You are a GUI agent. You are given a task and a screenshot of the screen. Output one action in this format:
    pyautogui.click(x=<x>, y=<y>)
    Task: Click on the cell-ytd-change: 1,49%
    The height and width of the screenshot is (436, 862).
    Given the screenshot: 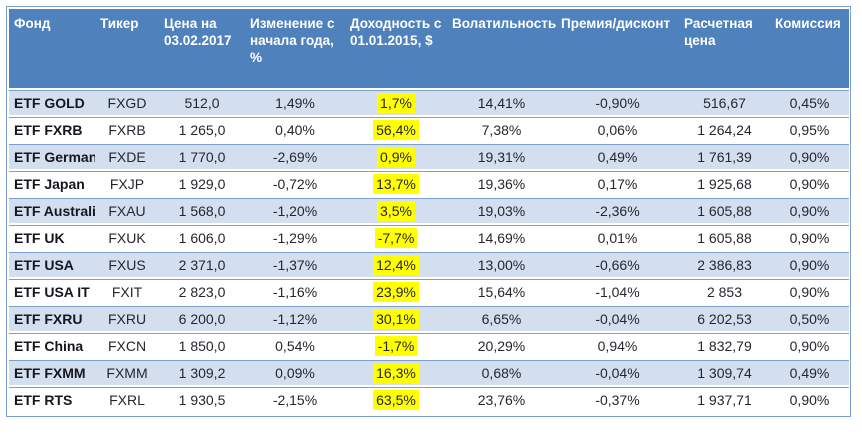 What is the action you would take?
    pyautogui.click(x=295, y=102)
    